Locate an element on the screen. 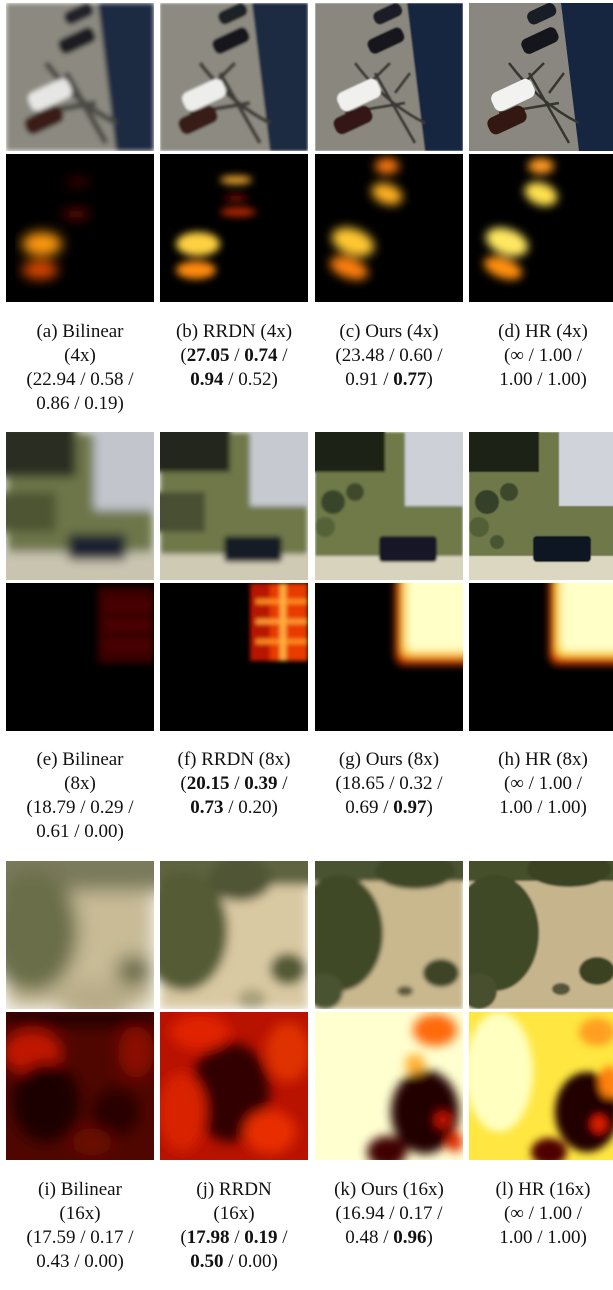  metric-value: 0.91 is located at coordinates (362, 379).